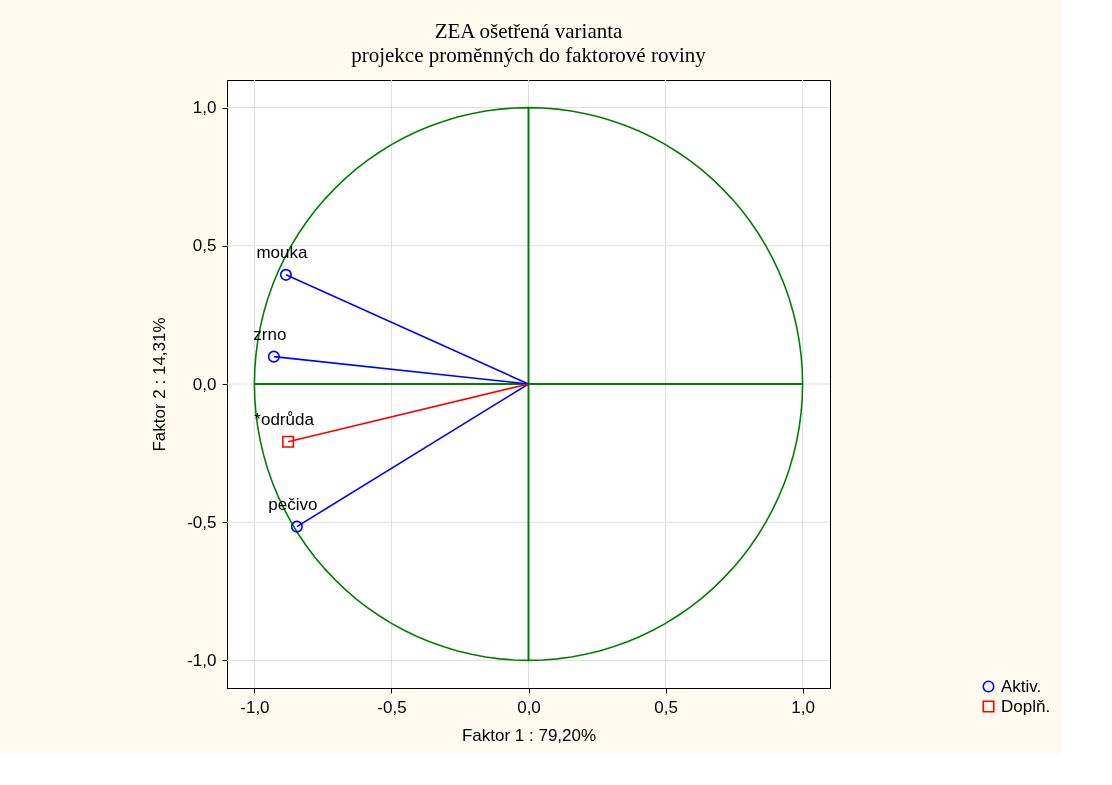 The image size is (1112, 785). I want to click on x-tick-label: 0,0, so click(529, 707).